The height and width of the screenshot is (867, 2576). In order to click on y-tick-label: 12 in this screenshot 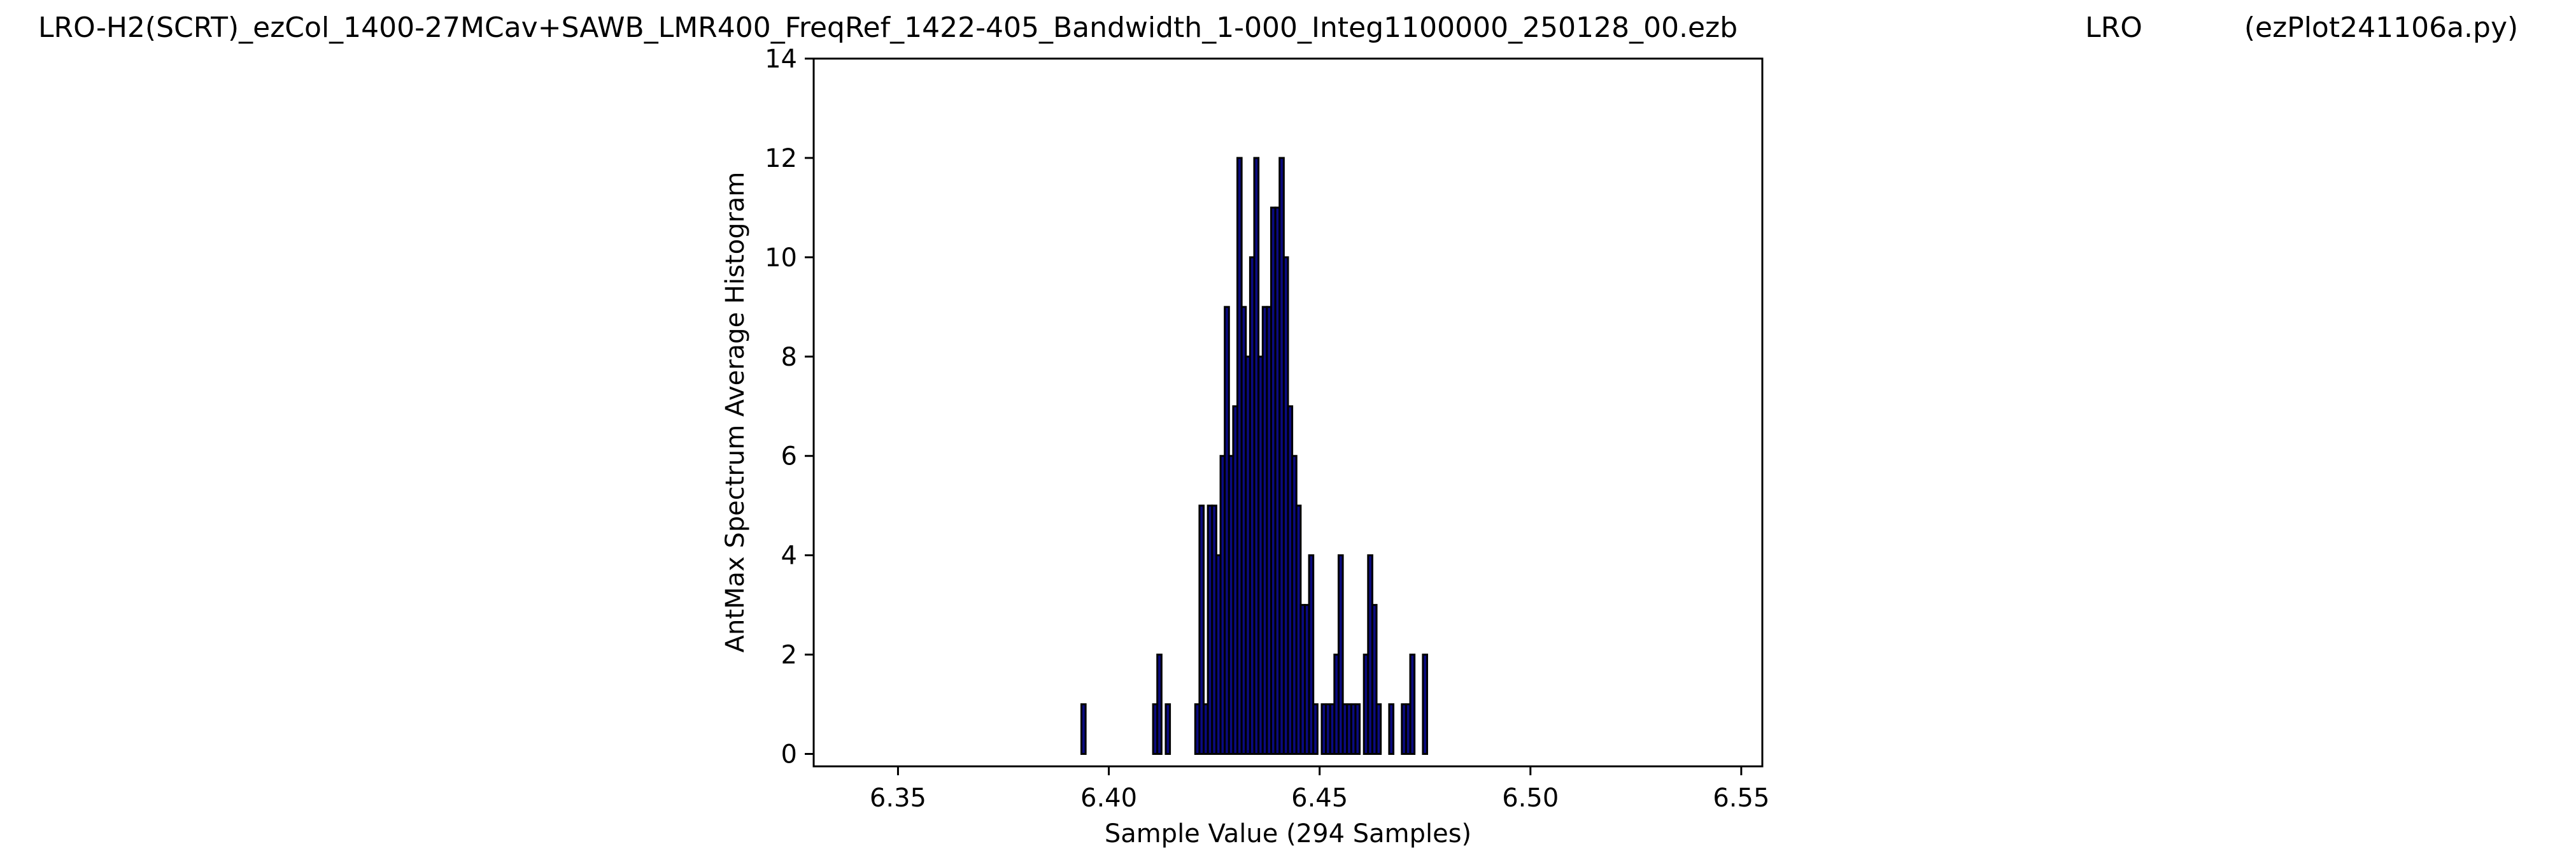, I will do `click(781, 158)`.